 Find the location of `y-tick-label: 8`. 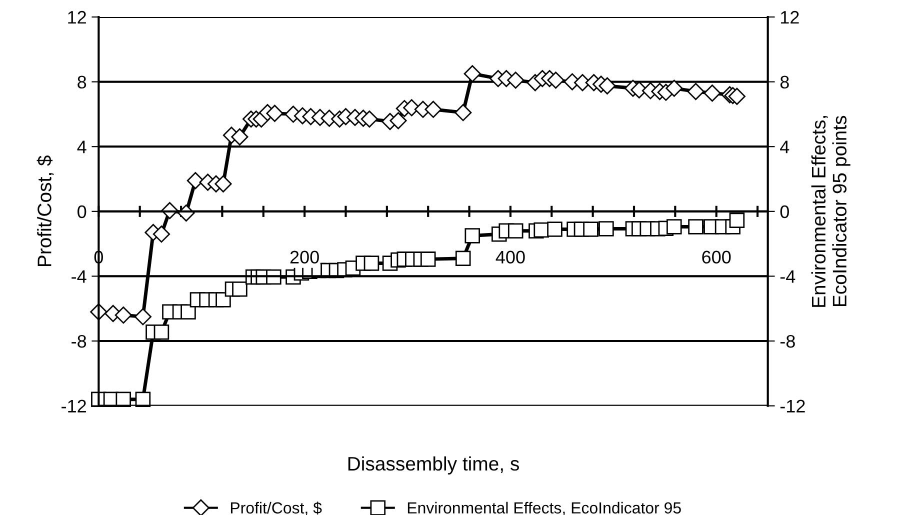

y-tick-label: 8 is located at coordinates (82, 82).